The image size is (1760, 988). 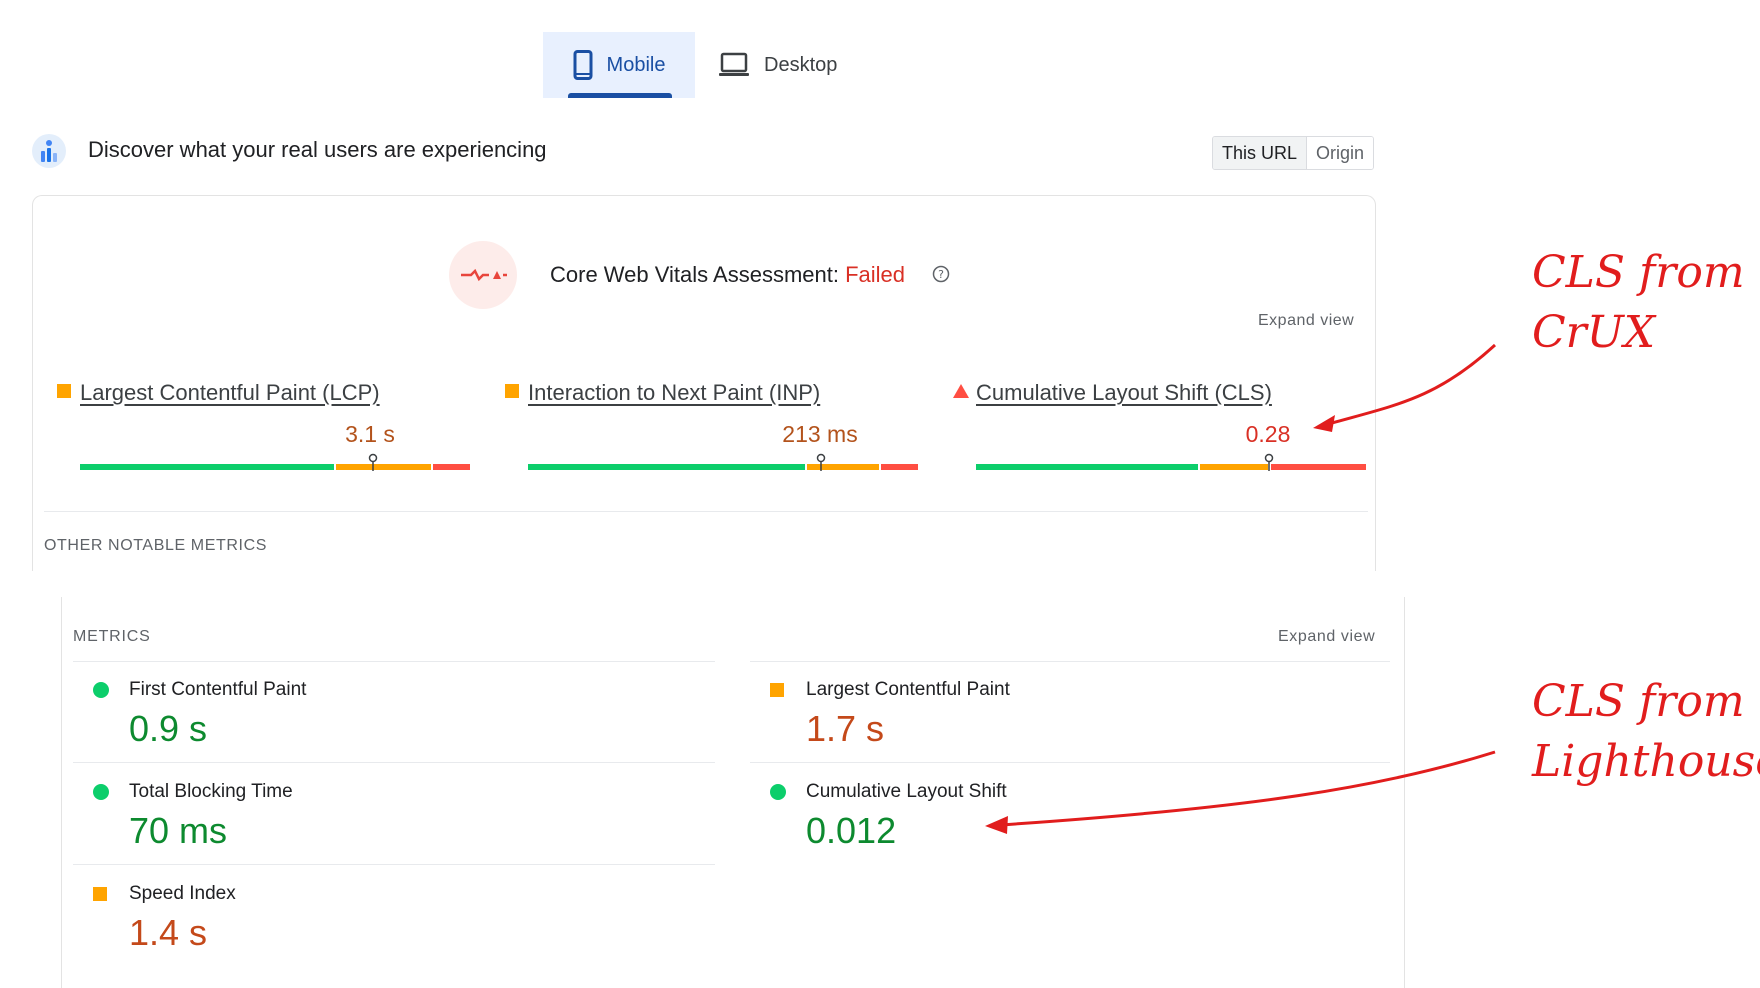 I want to click on crux-expand-view-link: Expand view, so click(x=1306, y=320).